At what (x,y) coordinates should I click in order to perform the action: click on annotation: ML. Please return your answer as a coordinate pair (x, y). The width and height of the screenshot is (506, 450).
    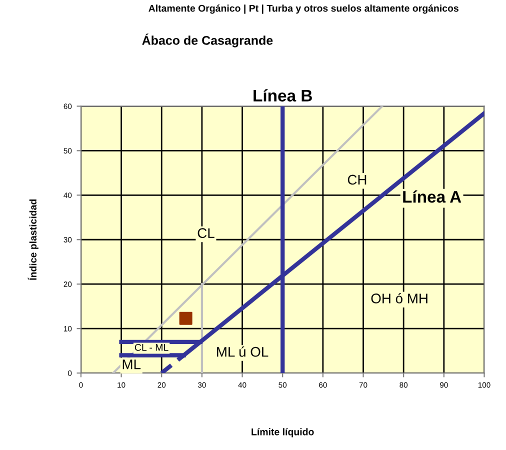
    Looking at the image, I should click on (131, 365).